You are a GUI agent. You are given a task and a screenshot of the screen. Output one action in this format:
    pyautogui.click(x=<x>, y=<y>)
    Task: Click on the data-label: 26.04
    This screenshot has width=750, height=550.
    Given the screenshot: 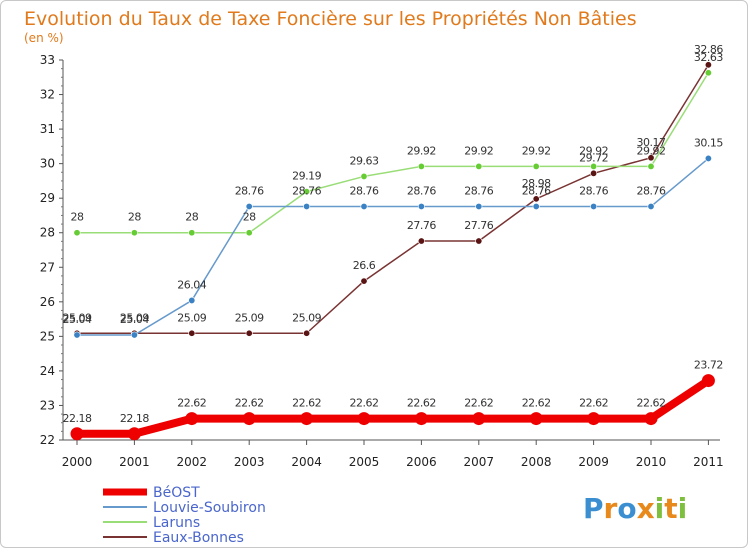 What is the action you would take?
    pyautogui.click(x=191, y=284)
    